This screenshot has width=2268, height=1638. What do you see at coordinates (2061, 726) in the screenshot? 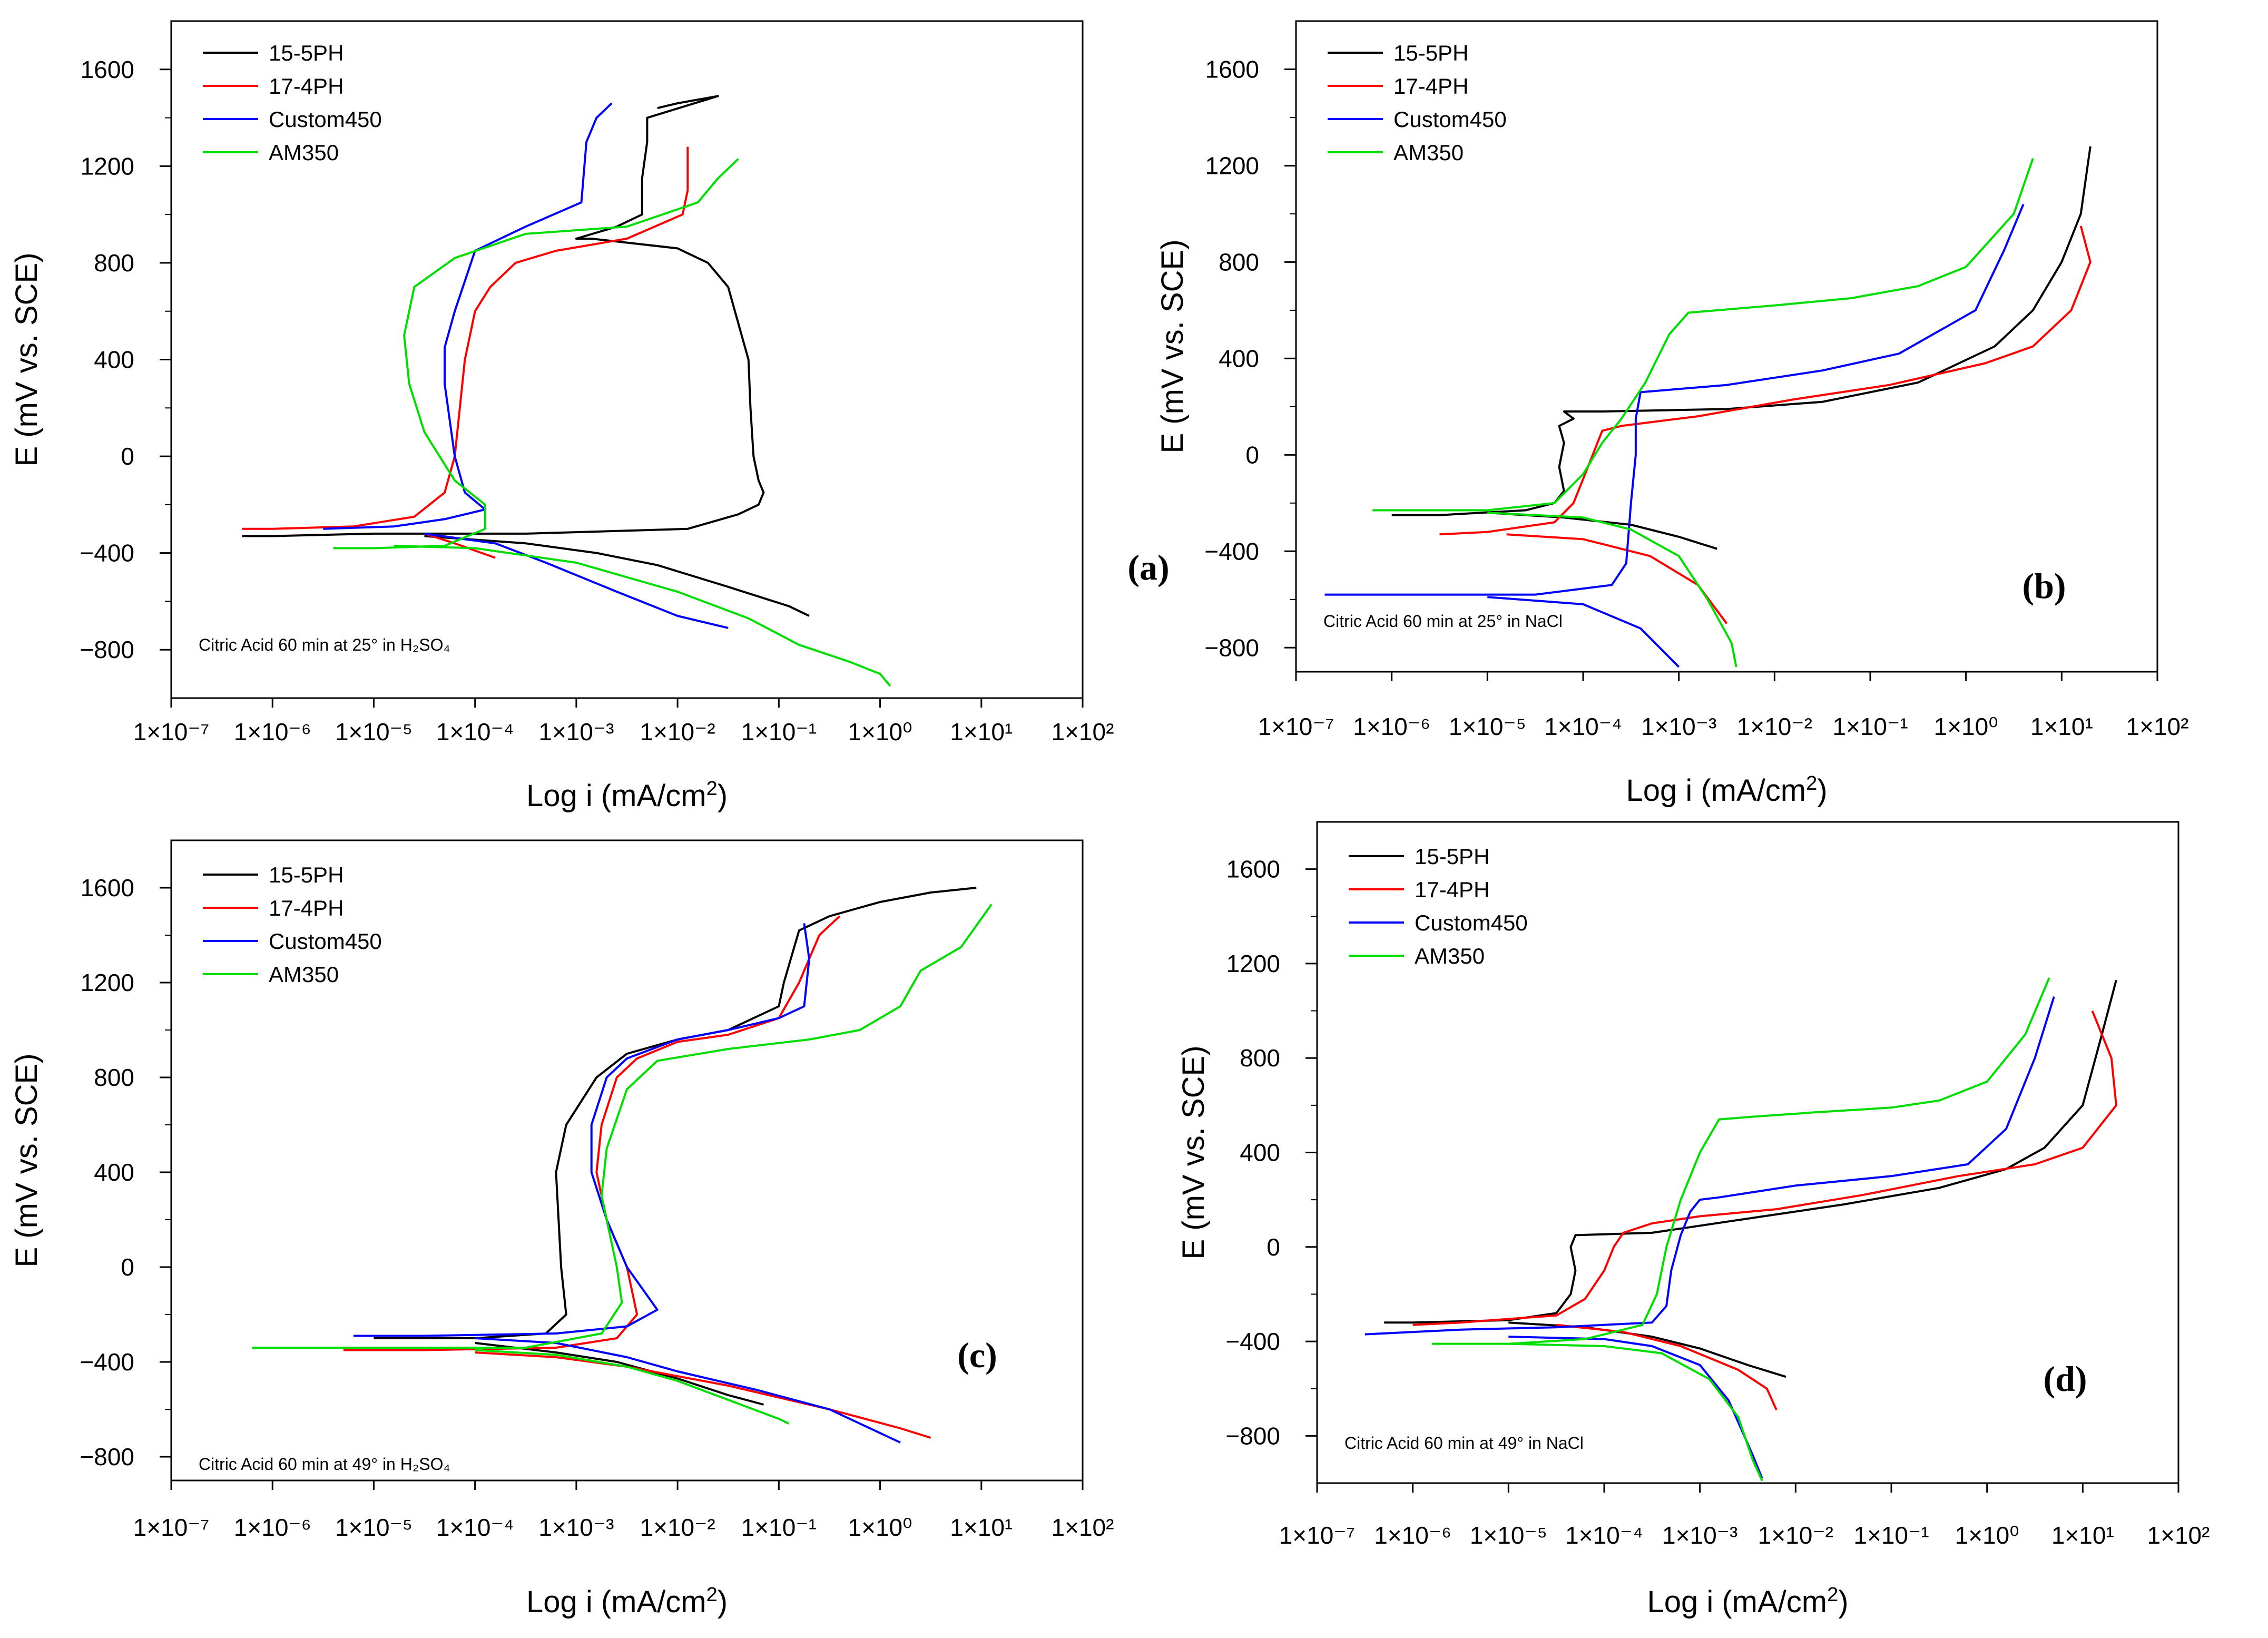
I see `x-tick-label: 1×10¹` at bounding box center [2061, 726].